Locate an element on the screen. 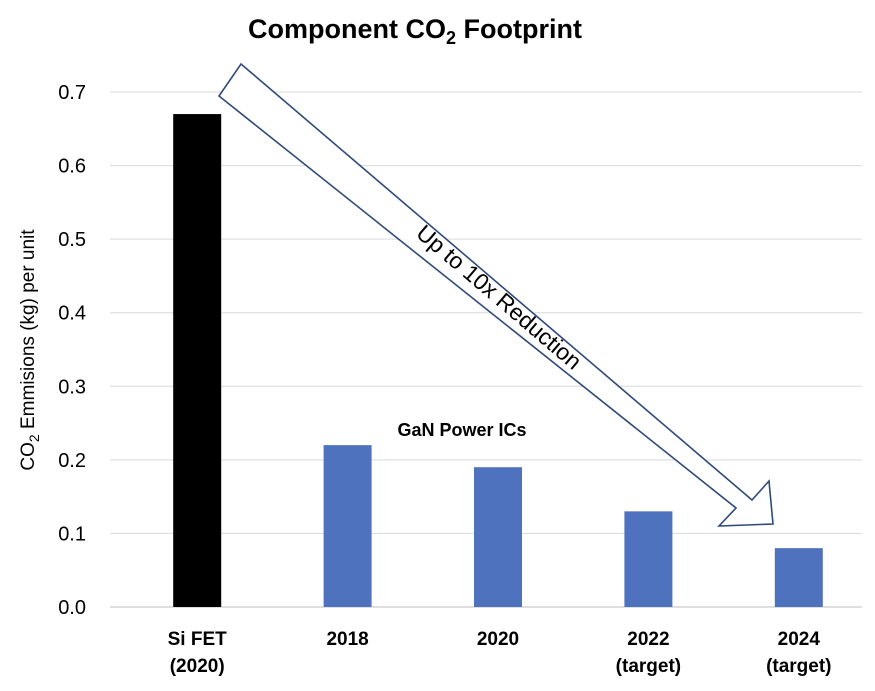 This screenshot has width=875, height=691. y-axis-label-subscript: 2 is located at coordinates (34, 438).